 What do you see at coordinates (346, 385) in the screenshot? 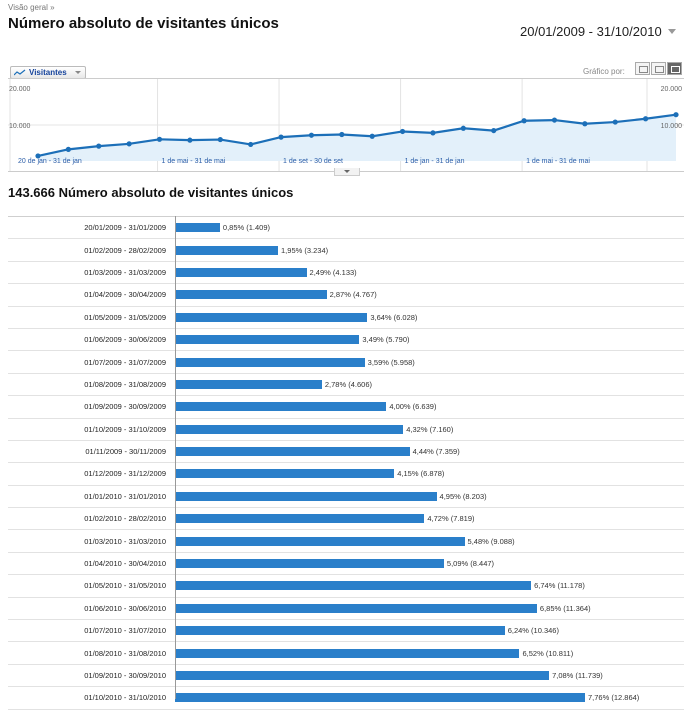
I see `table-row: 01/08/2009 - 31/08/2009 2,78% (4.606)` at bounding box center [346, 385].